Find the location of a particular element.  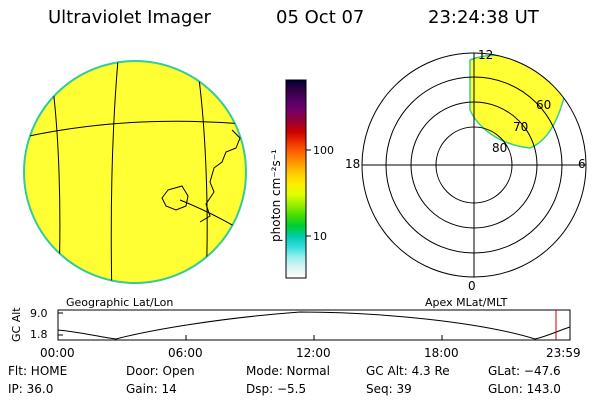

mlt-label-0: 0 is located at coordinates (472, 286).